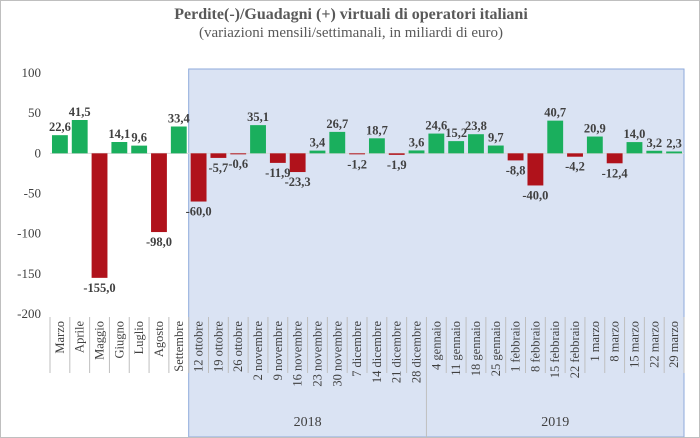  Describe the element at coordinates (199, 346) in the screenshot. I see `category-label: 12 ottobre` at that location.